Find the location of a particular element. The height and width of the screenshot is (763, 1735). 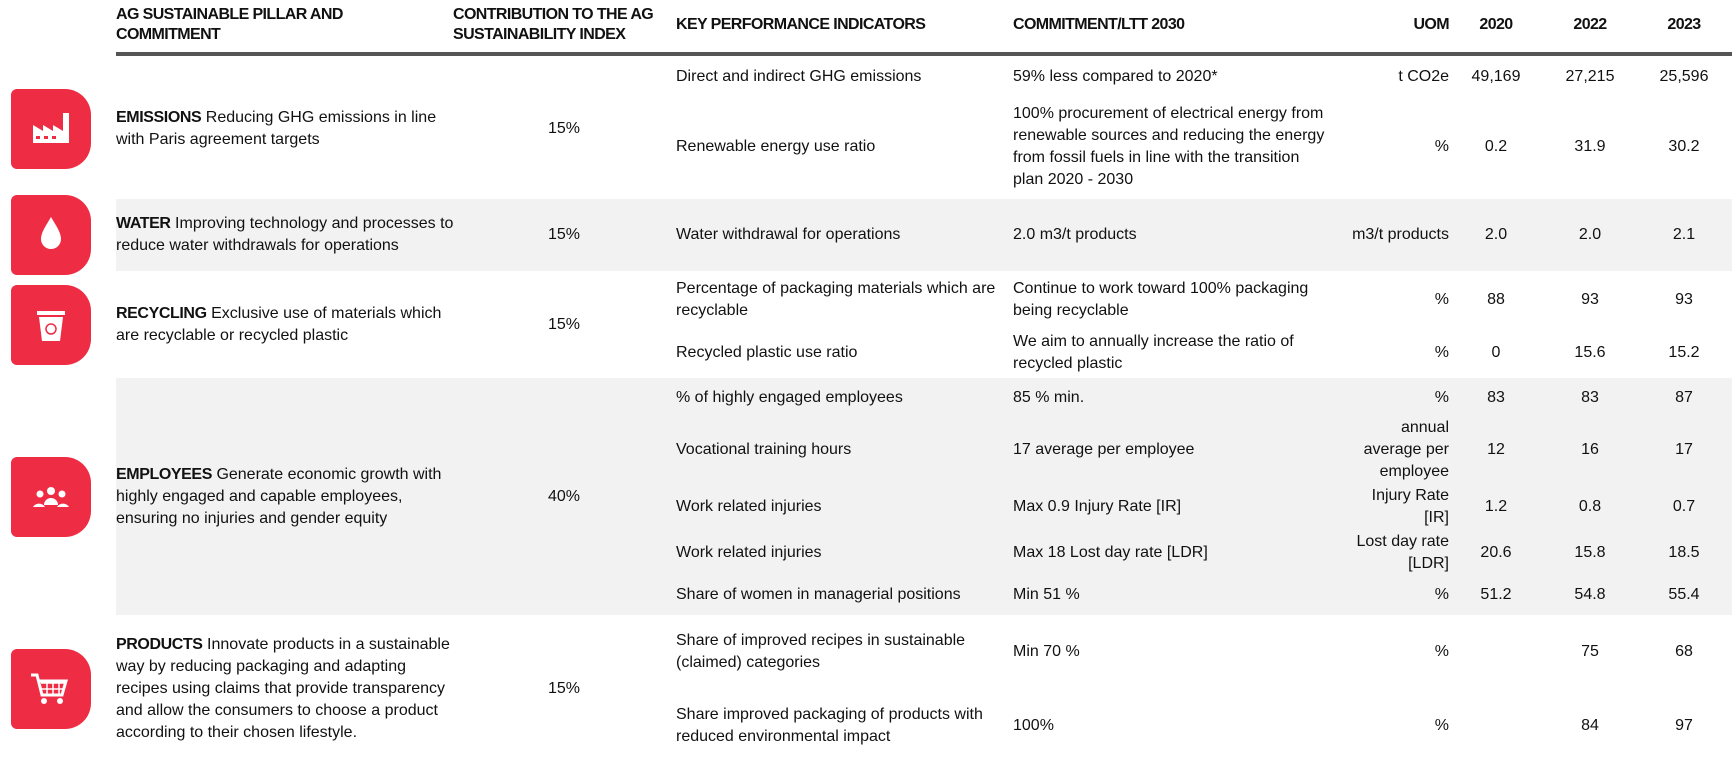

year-value: 15.2 is located at coordinates (1684, 352).